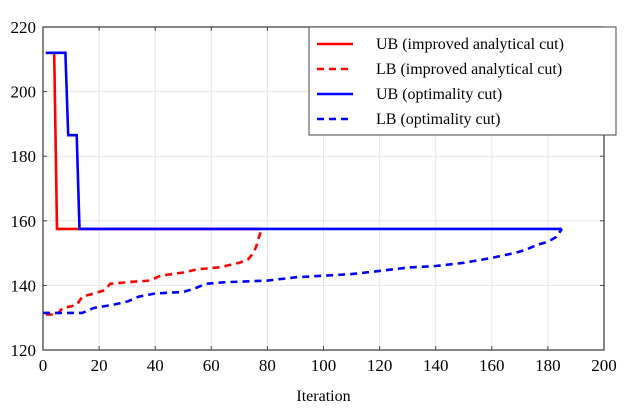 The image size is (644, 411). What do you see at coordinates (211, 365) in the screenshot?
I see `x-tick-label: 60` at bounding box center [211, 365].